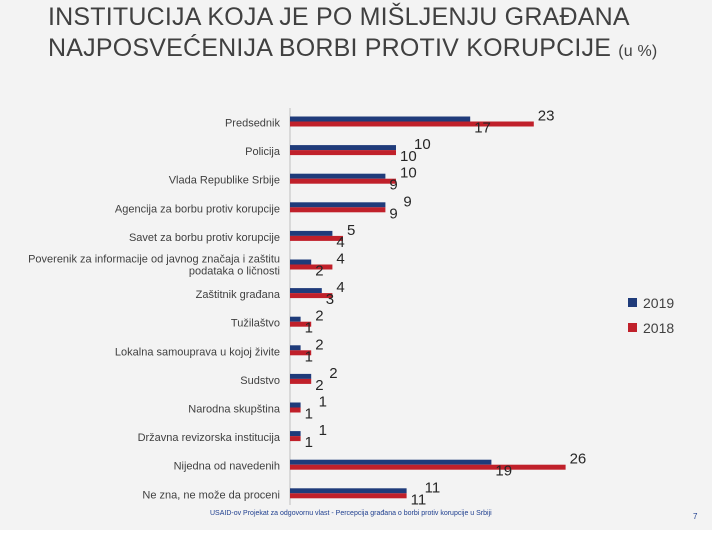 This screenshot has width=720, height=540. Describe the element at coordinates (546, 116) in the screenshot. I see `data-label-2018: 23` at that location.